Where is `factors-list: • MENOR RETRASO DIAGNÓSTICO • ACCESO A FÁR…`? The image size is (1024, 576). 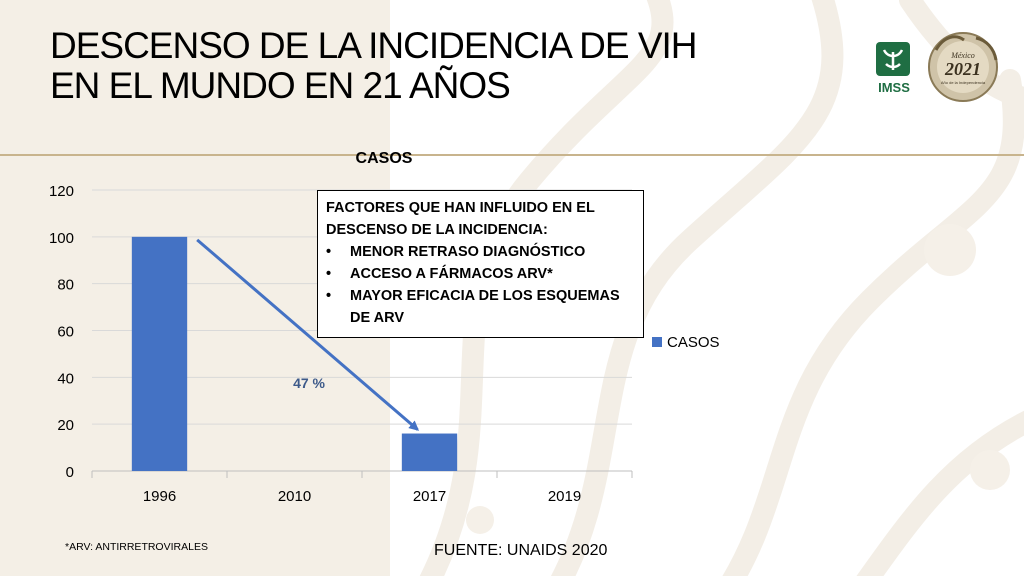
factors-list: • MENOR RETRASO DIAGNÓSTICO • ACCESO A FÁR… is located at coordinates (480, 285).